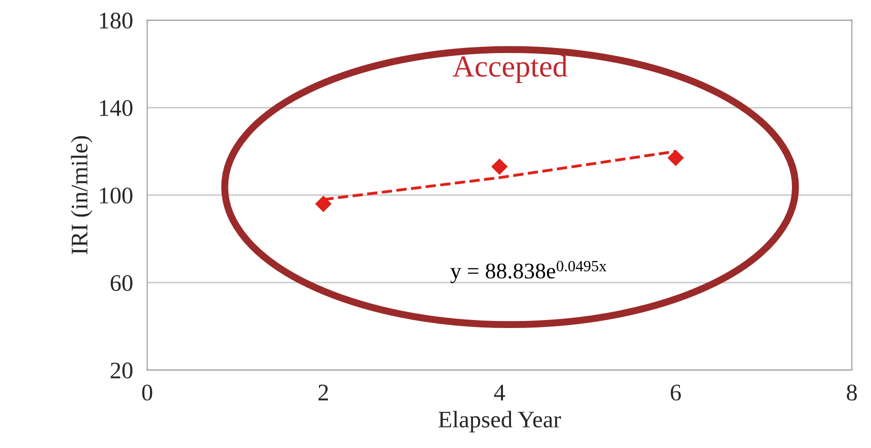 This screenshot has width=871, height=448. I want to click on y-tick-label: 60, so click(121, 283).